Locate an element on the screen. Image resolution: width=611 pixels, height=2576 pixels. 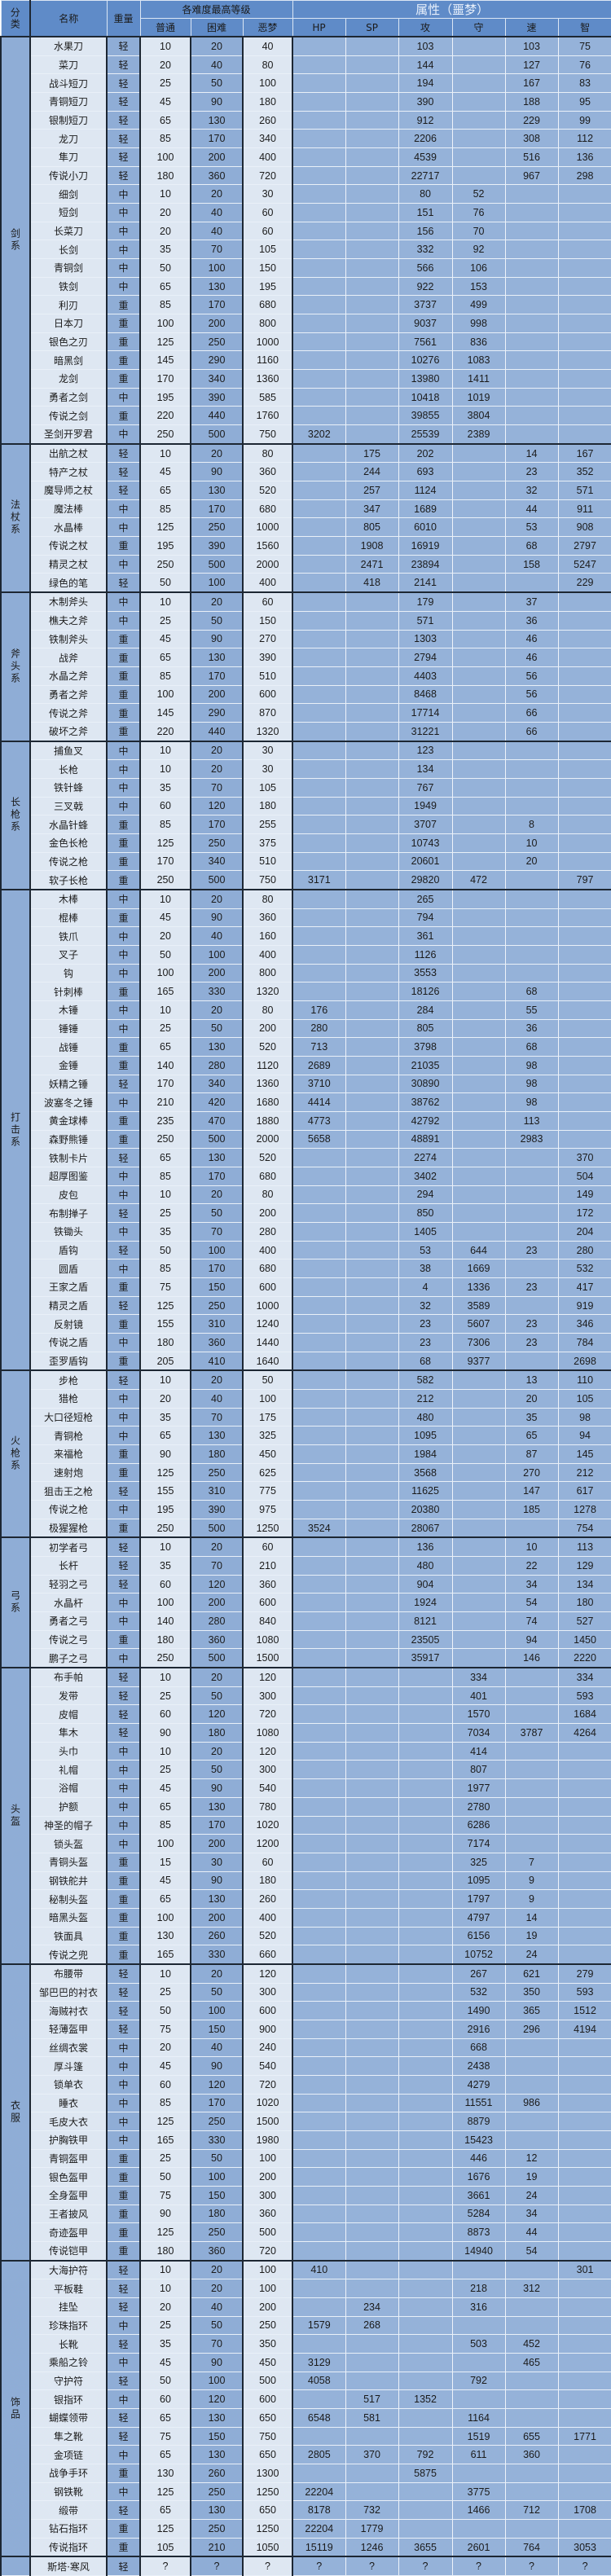
attr-spd: 24 is located at coordinates (531, 1955).